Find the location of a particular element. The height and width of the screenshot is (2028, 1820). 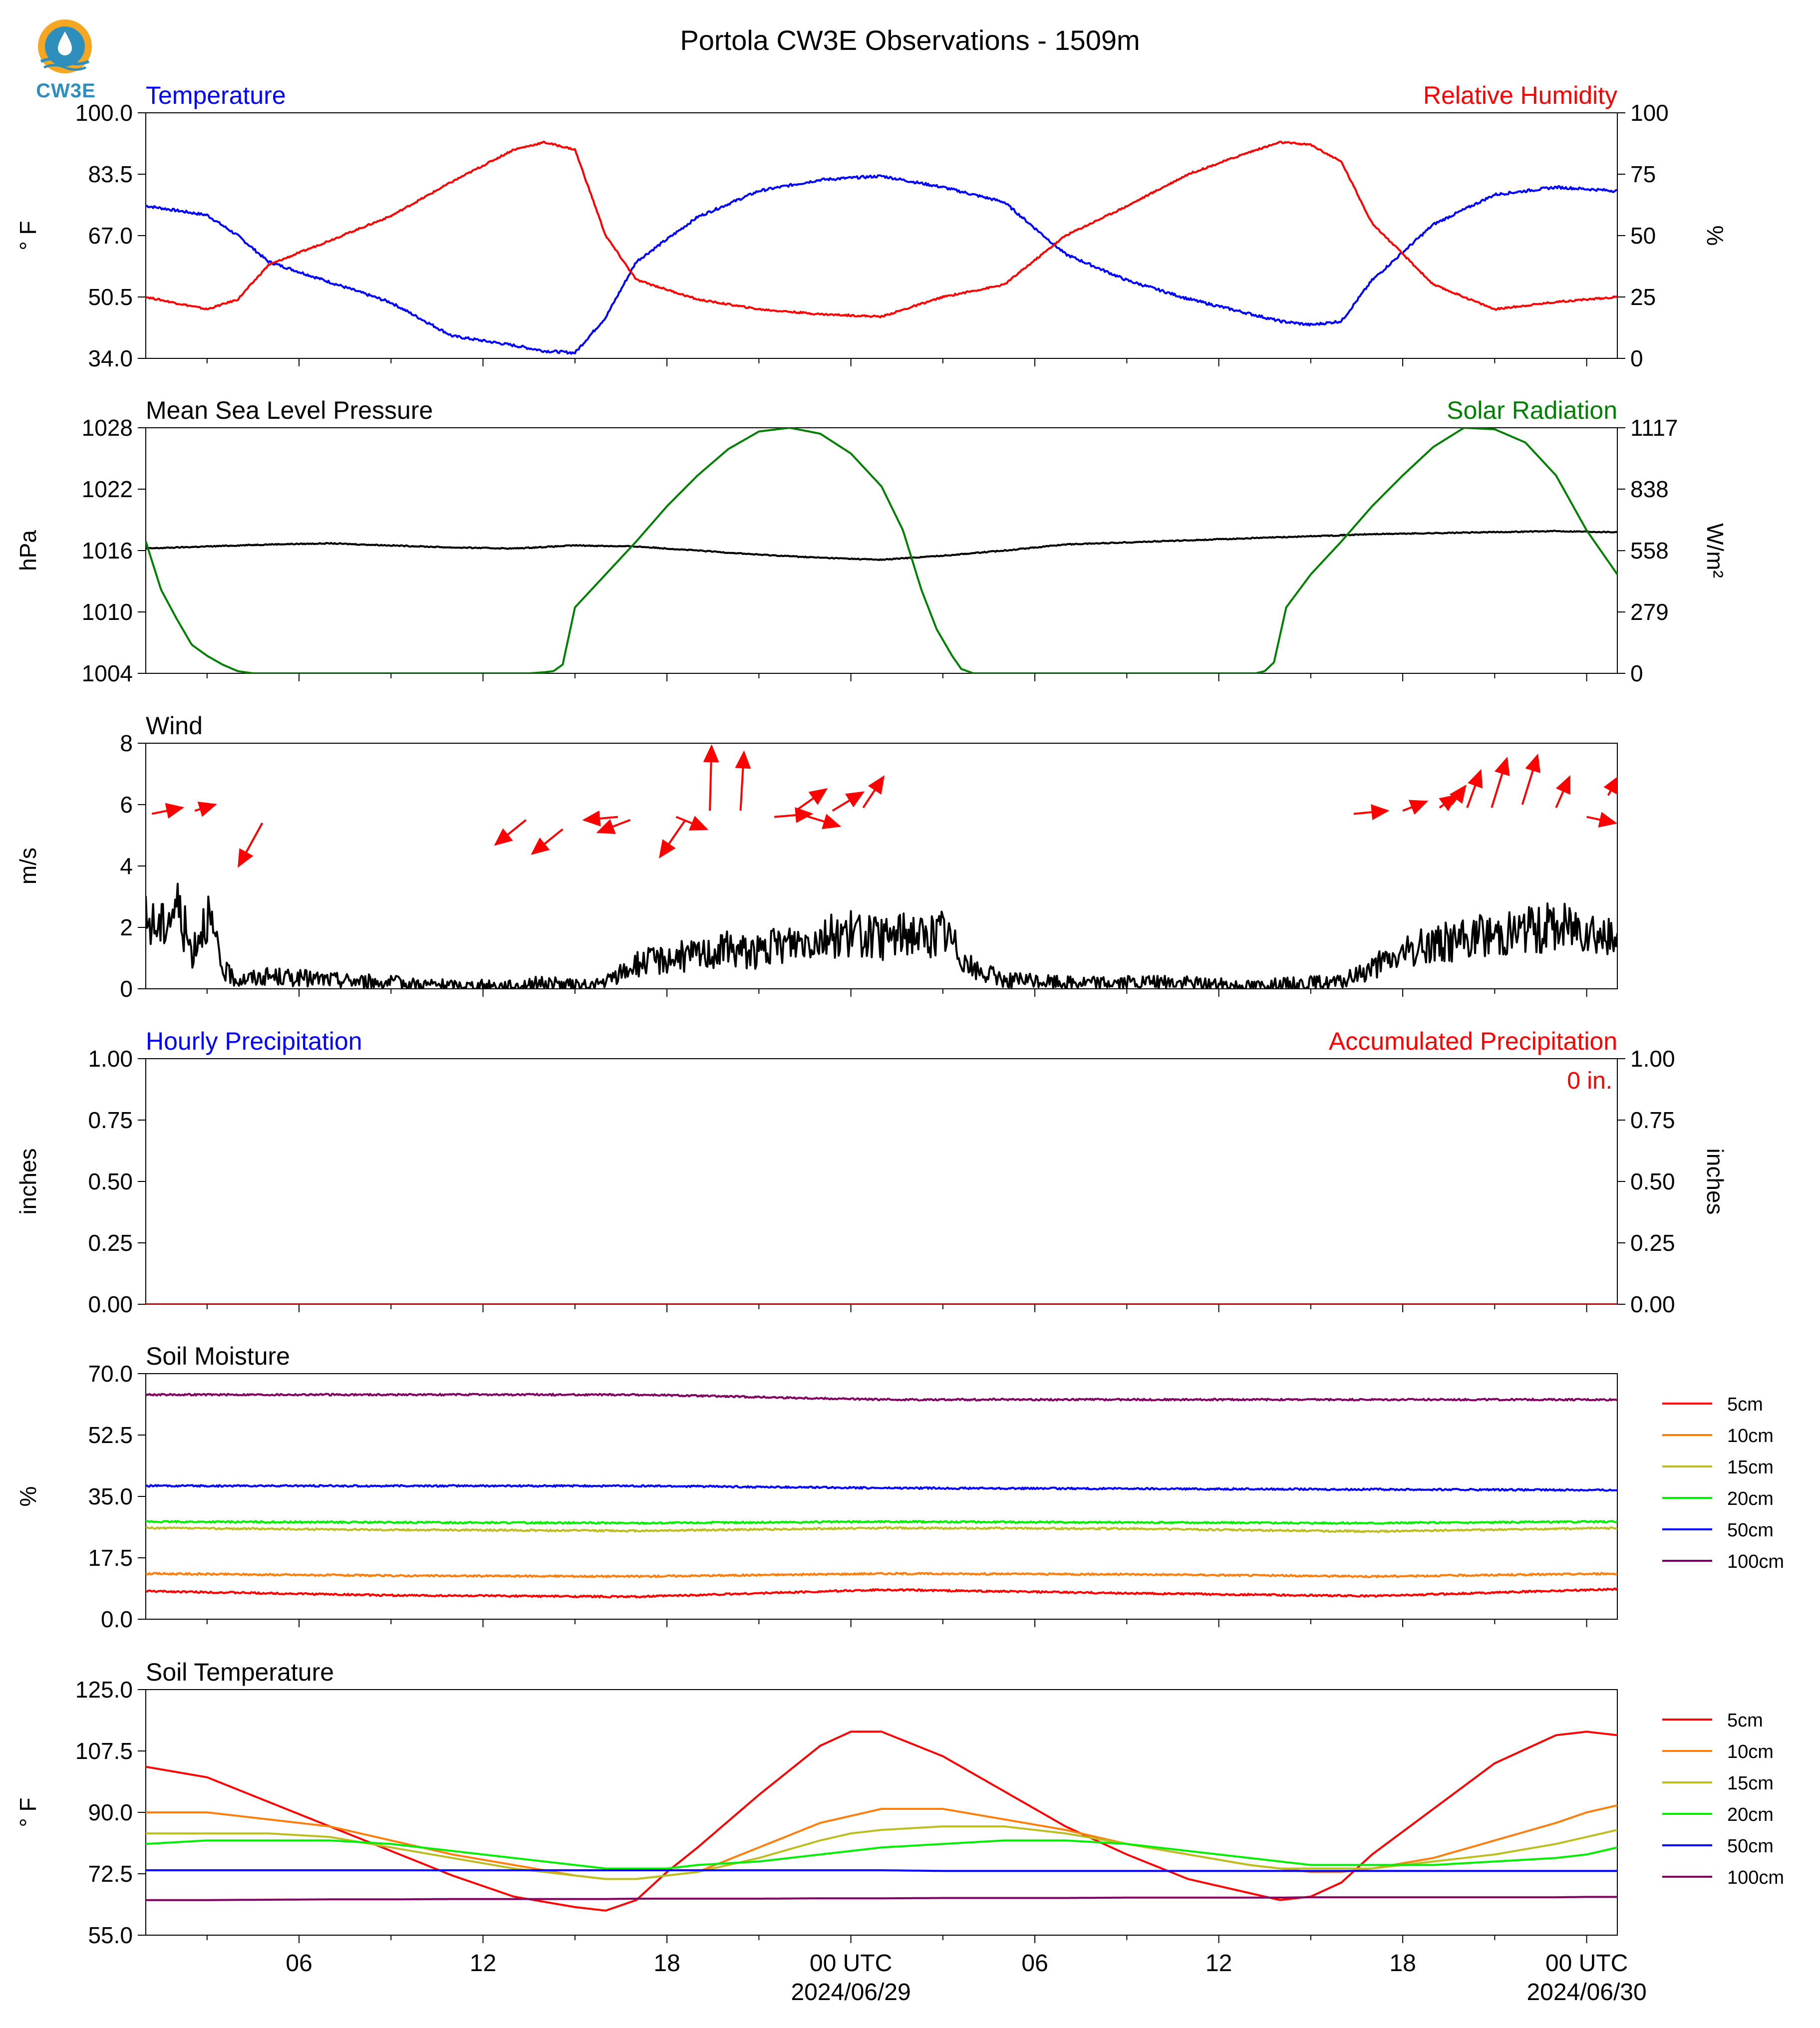

y-tick-label-right: 0.50 is located at coordinates (1652, 1181).